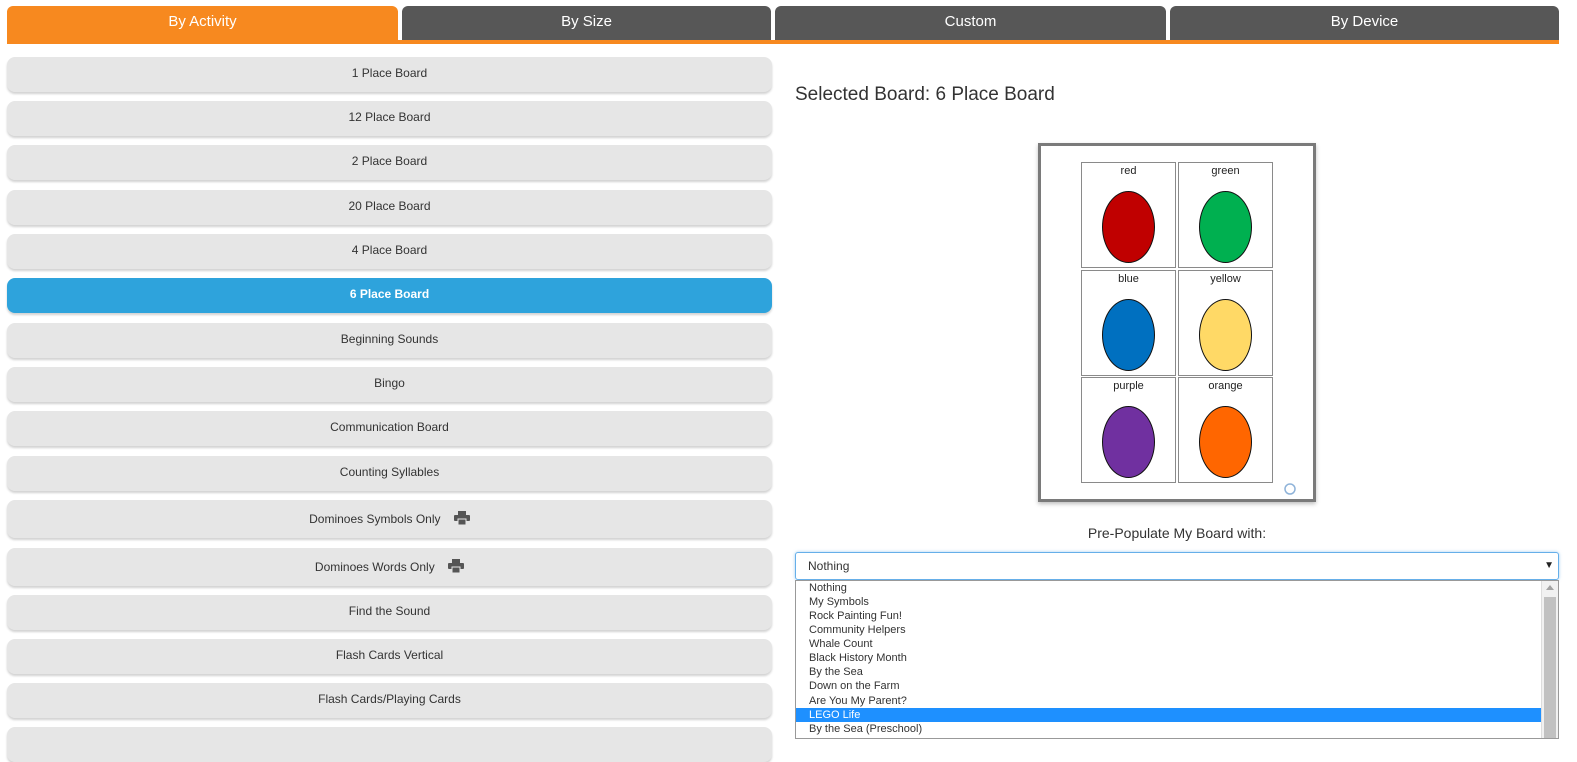 This screenshot has width=1577, height=762. Describe the element at coordinates (866, 729) in the screenshot. I see `option-item: By the Sea (Preschool)` at that location.